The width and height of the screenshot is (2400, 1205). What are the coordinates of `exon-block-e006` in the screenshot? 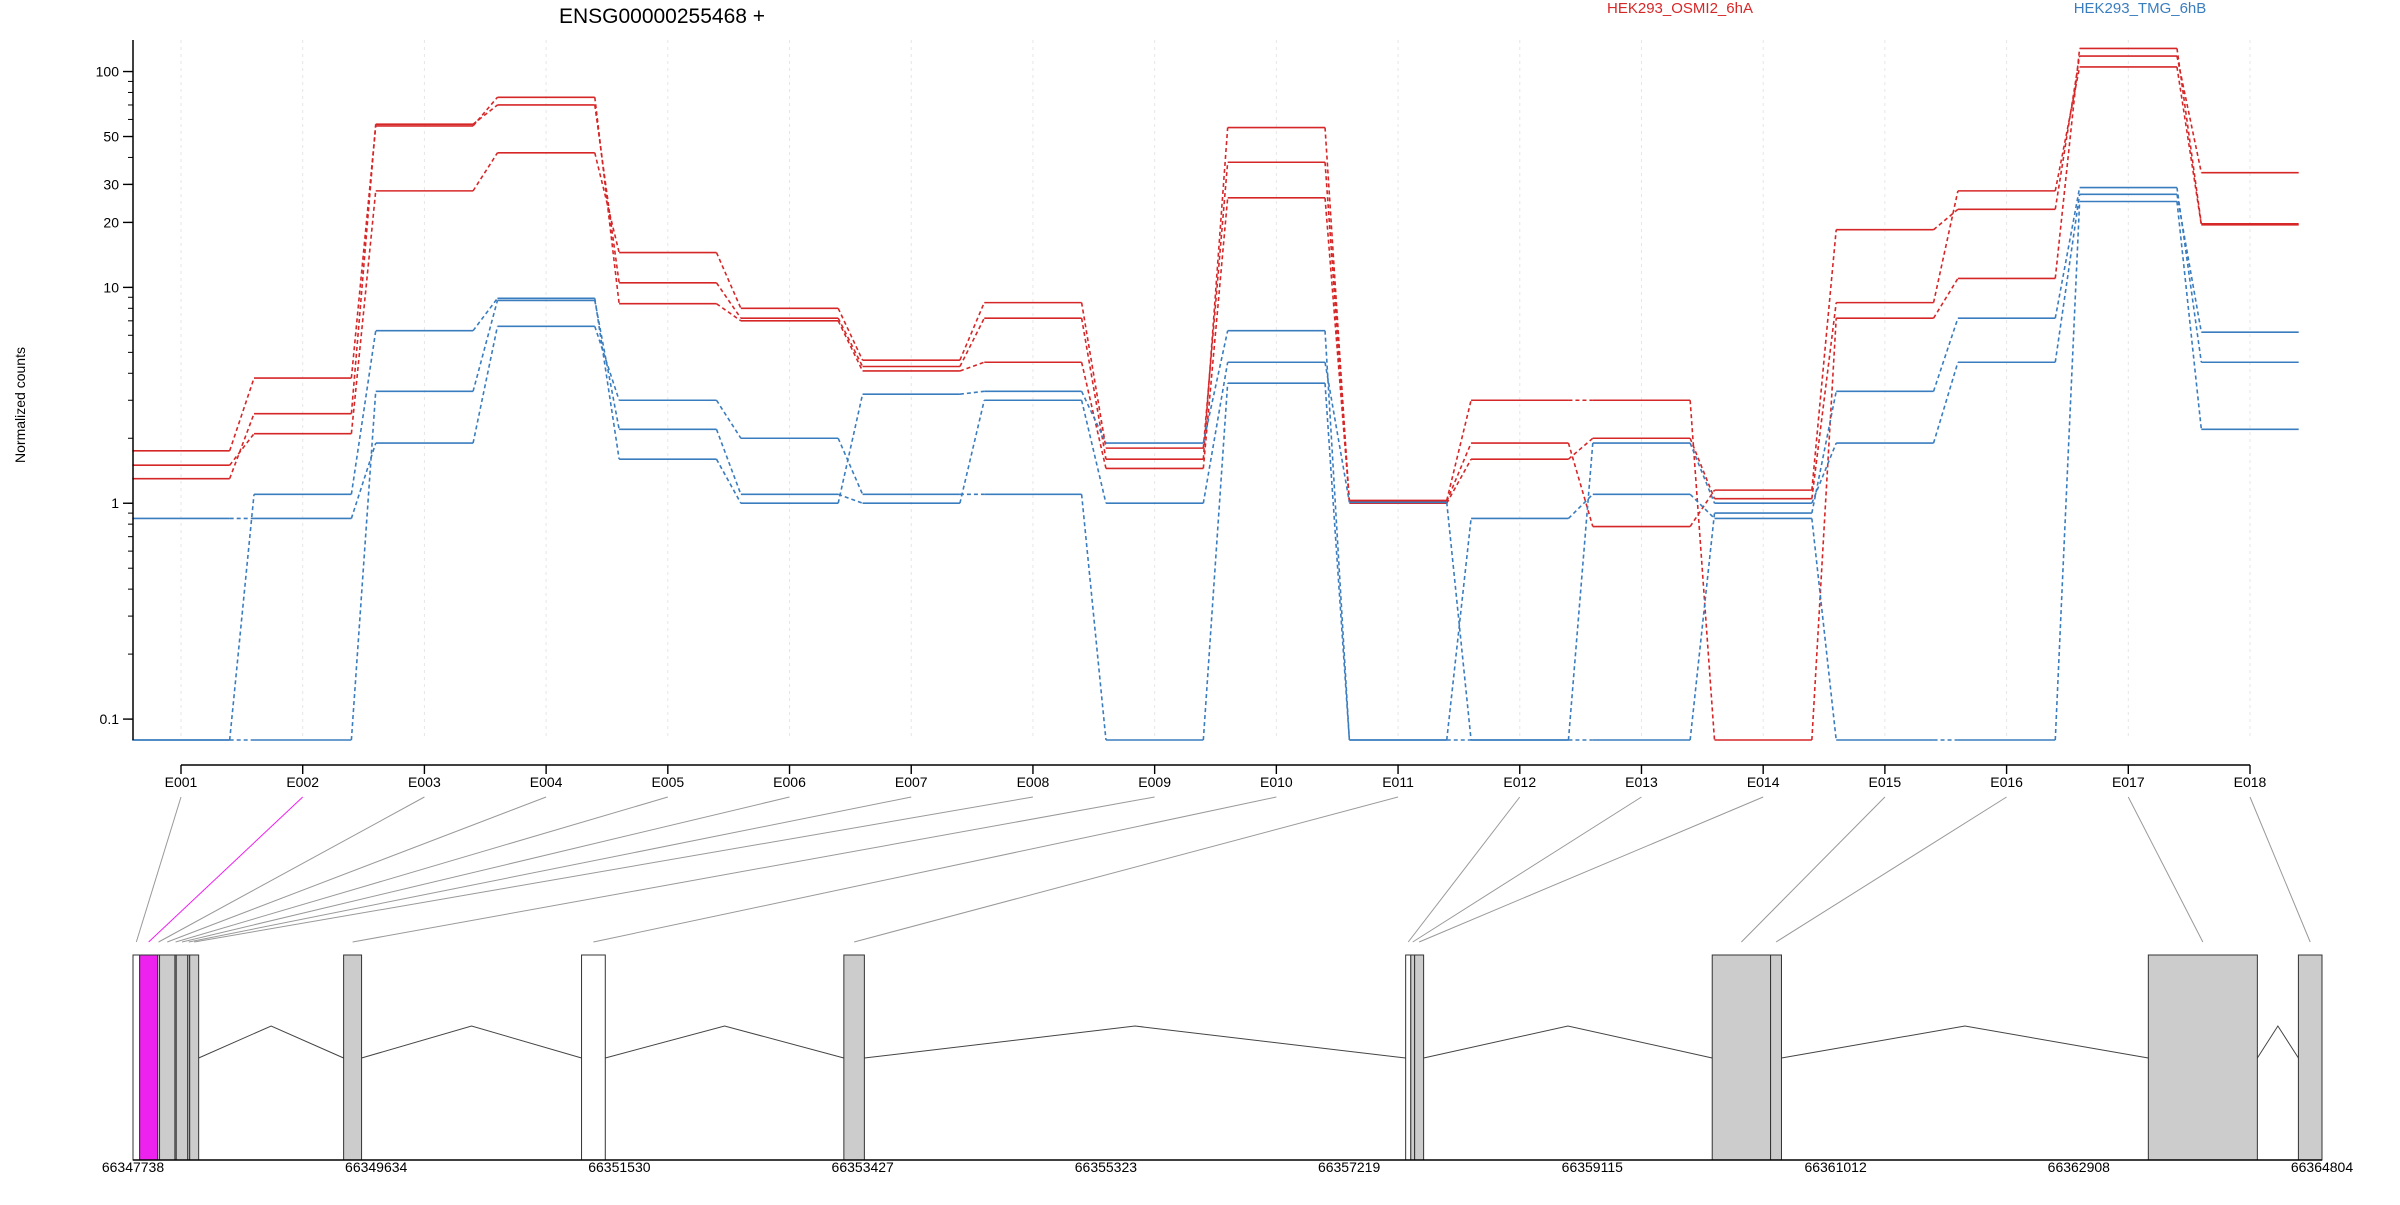 It's located at (182, 1057).